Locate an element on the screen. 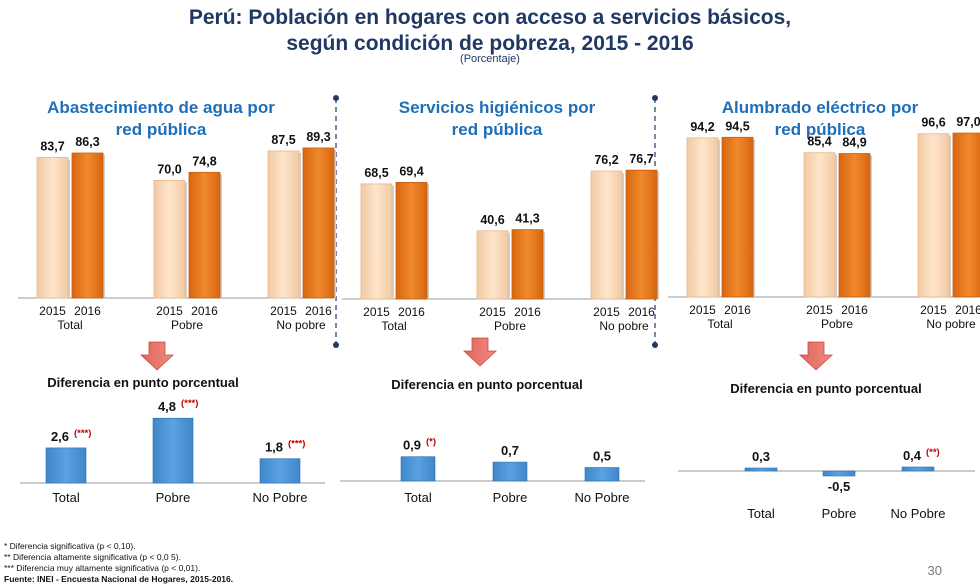  year-label-higienicos-2015-2: 2015 is located at coordinates (606, 312).